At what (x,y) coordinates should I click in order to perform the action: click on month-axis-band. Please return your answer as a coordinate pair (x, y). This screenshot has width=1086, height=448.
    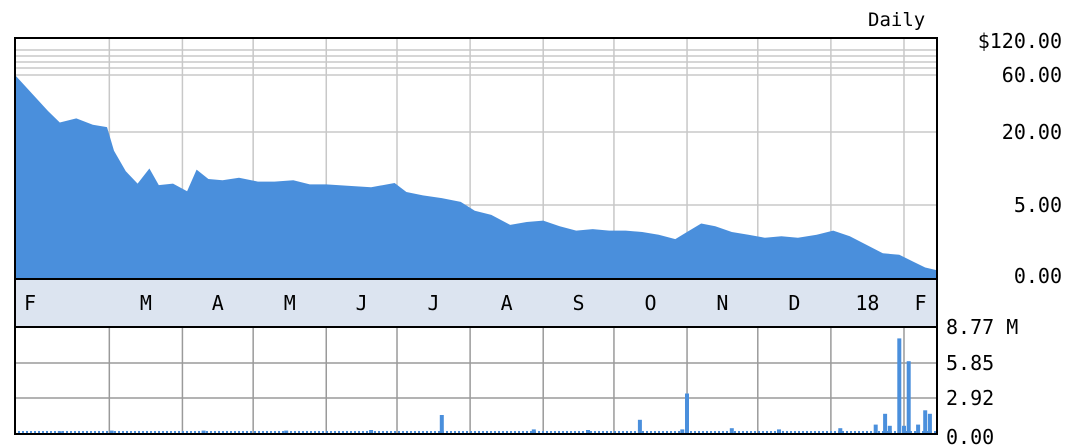
    Looking at the image, I should click on (476, 303).